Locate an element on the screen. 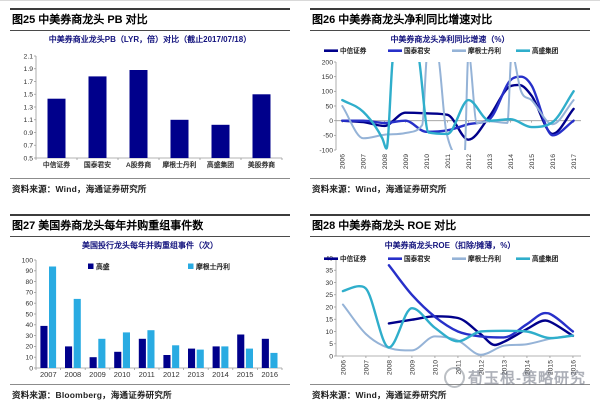 The height and width of the screenshot is (413, 600). svg-text: 1.1 is located at coordinates (29, 120).